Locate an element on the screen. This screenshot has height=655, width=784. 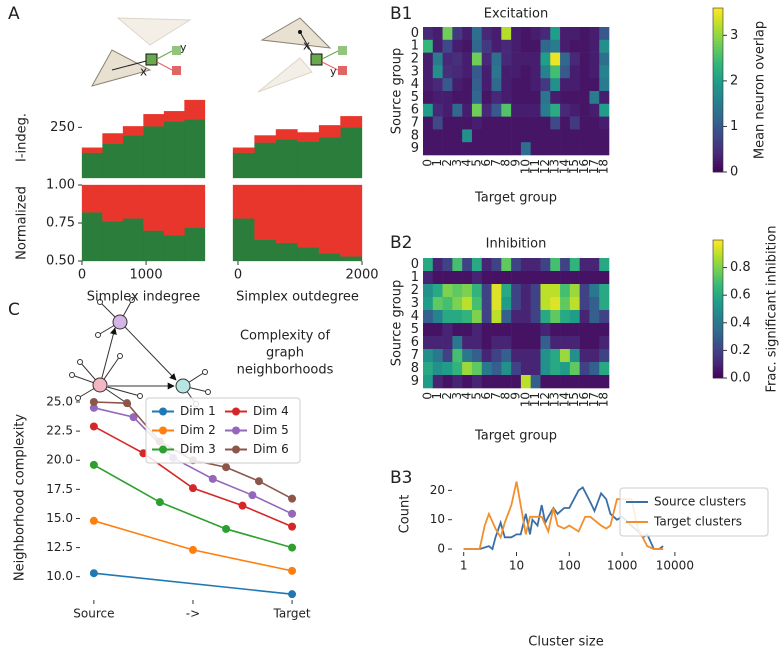
x-tick-label: 10 is located at coordinates (525, 166).